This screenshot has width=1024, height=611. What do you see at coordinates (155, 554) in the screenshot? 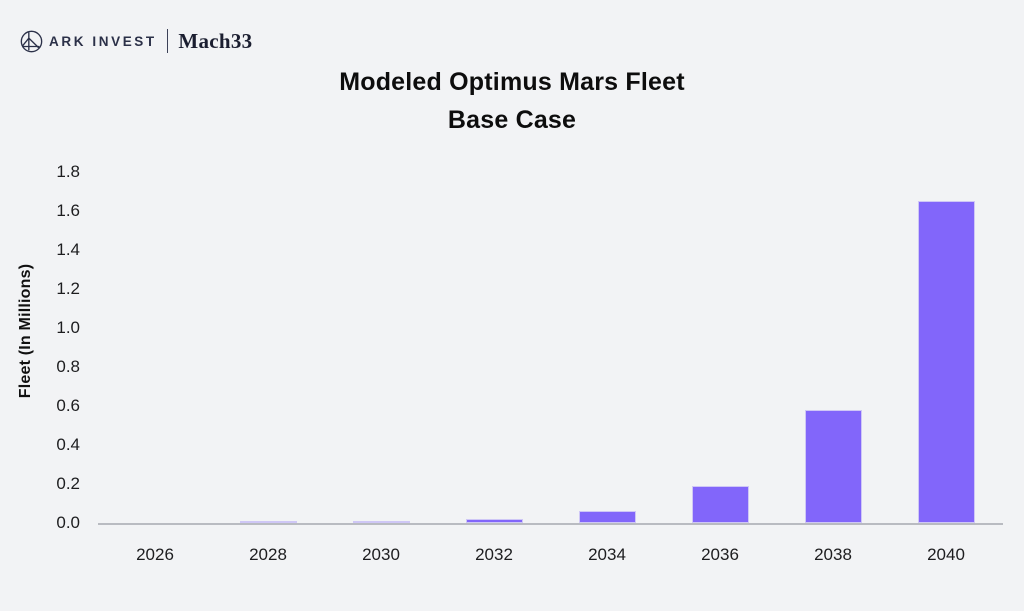
I see `x-tick-label-2026: 2026` at bounding box center [155, 554].